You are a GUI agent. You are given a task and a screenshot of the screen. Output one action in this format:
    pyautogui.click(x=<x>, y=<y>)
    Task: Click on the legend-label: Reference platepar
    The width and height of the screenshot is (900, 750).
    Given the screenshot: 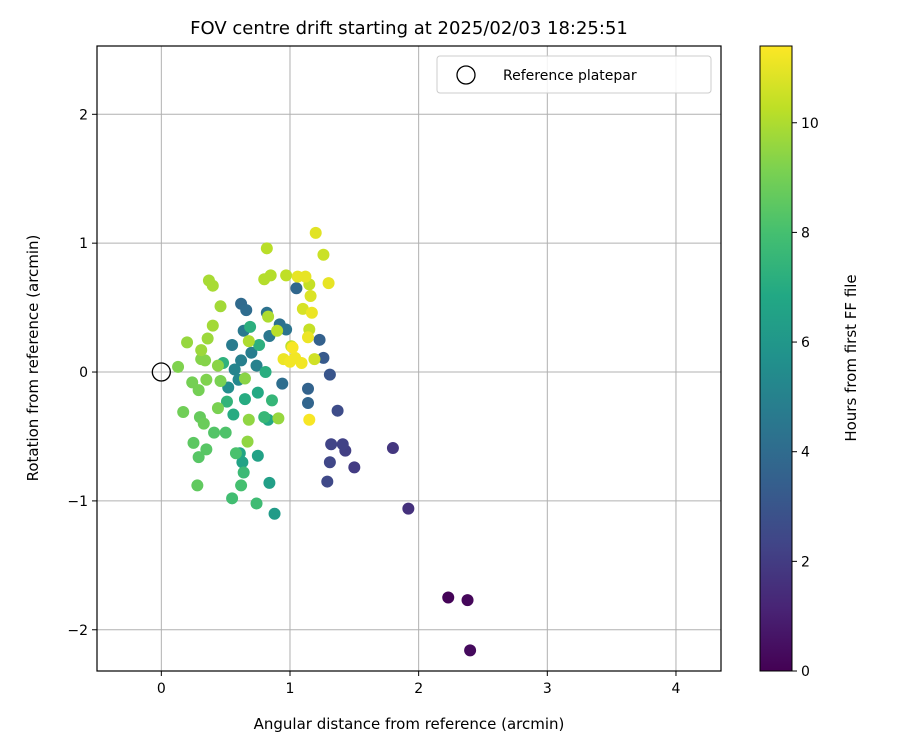 What is the action you would take?
    pyautogui.click(x=570, y=76)
    